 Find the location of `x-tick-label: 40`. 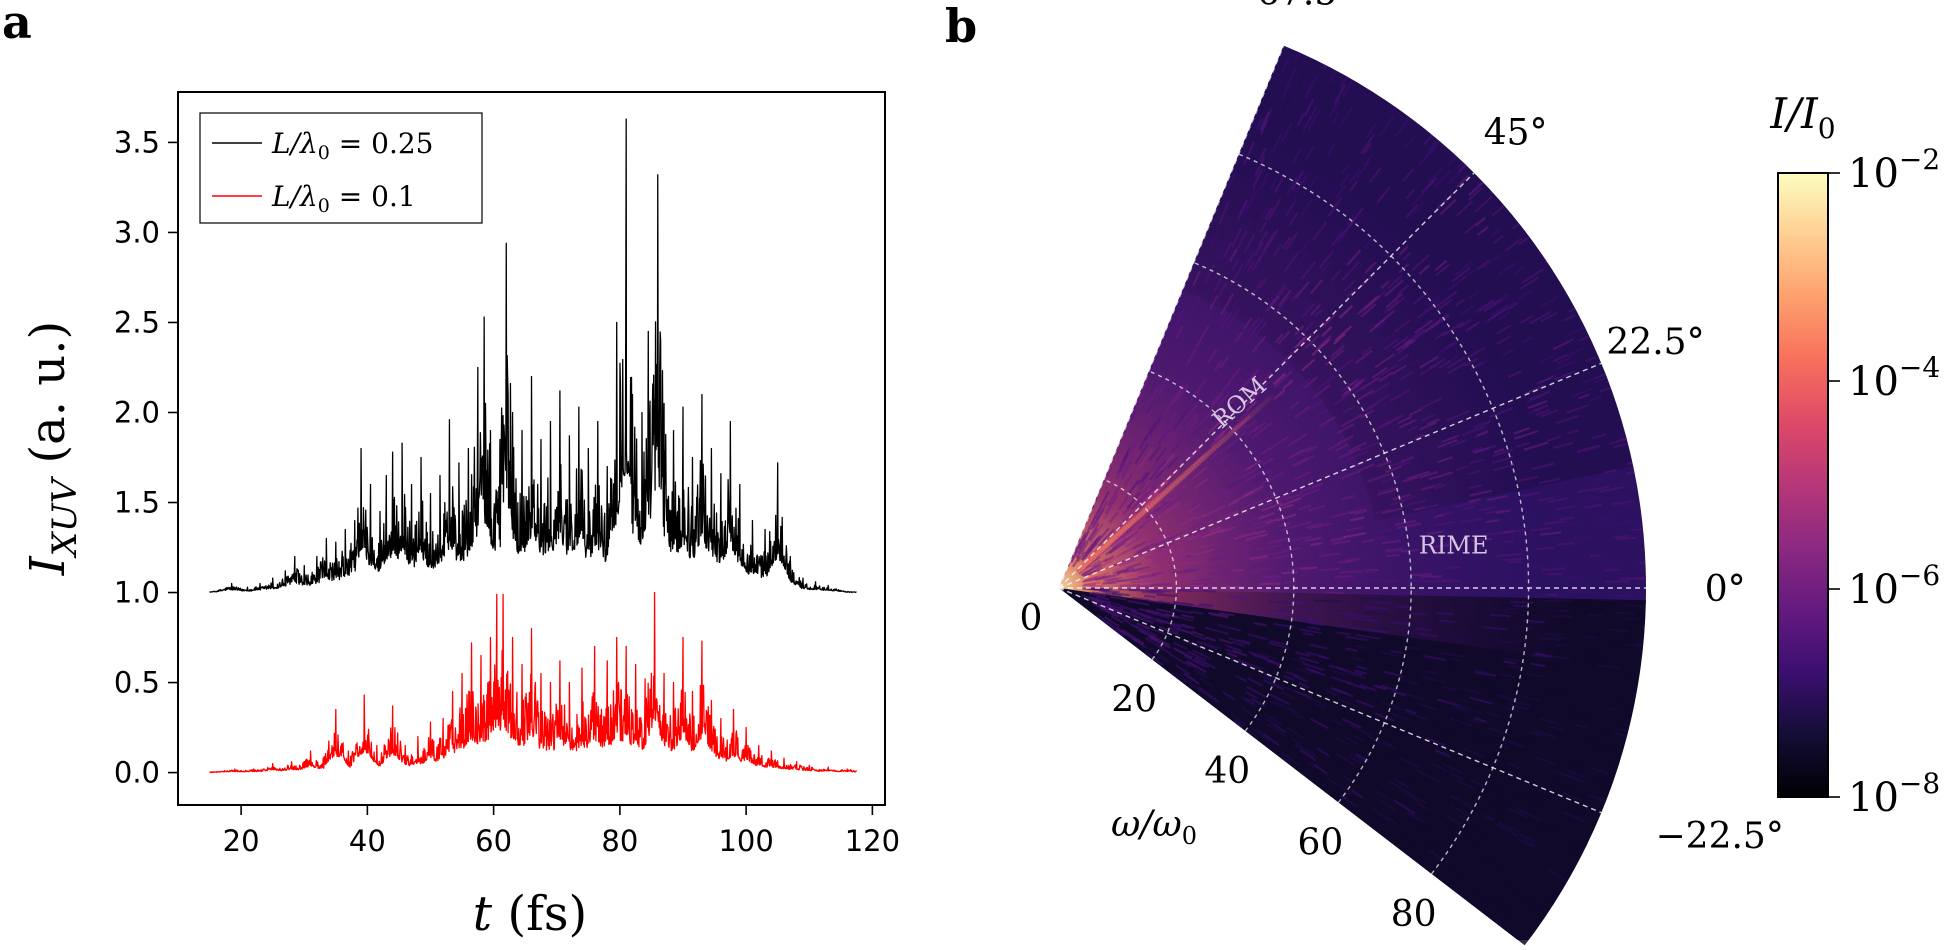

x-tick-label: 40 is located at coordinates (367, 841).